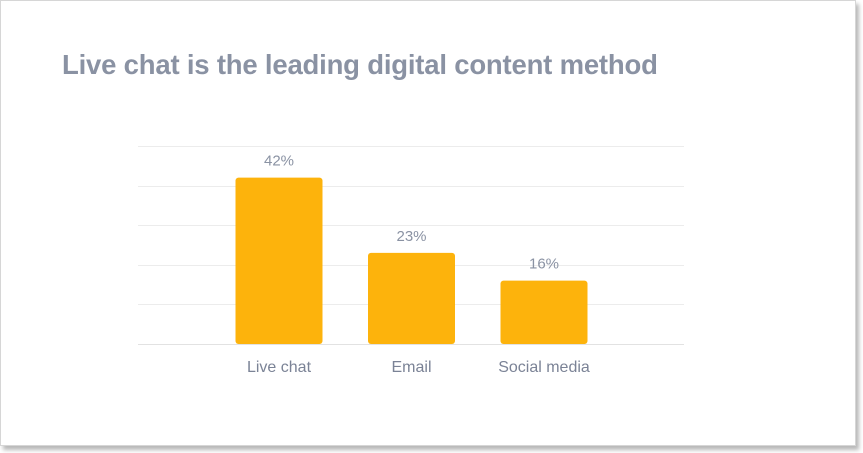 This screenshot has width=863, height=453. Describe the element at coordinates (279, 161) in the screenshot. I see `value-label: 42%` at that location.